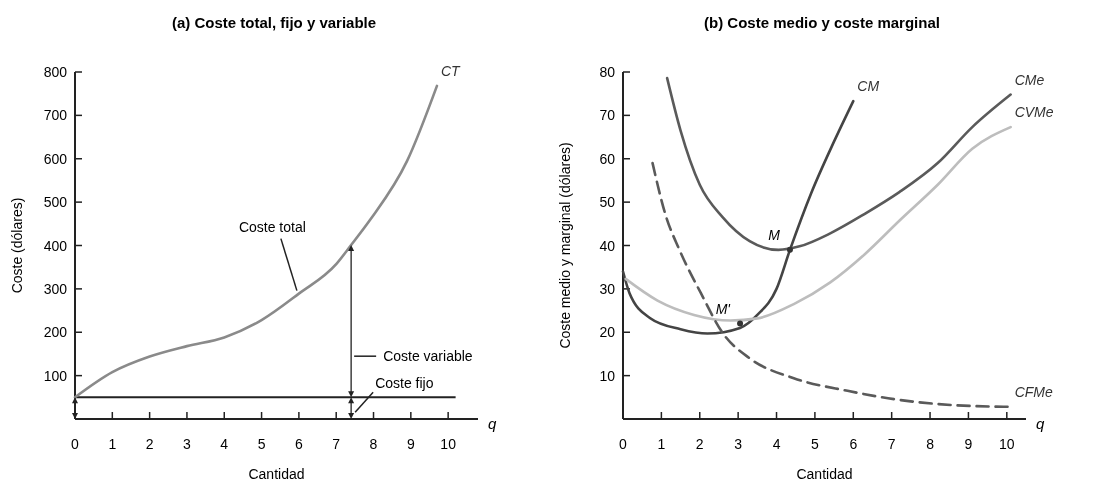 The image size is (1097, 491). Describe the element at coordinates (451, 70) in the screenshot. I see `series-label: CT` at that location.